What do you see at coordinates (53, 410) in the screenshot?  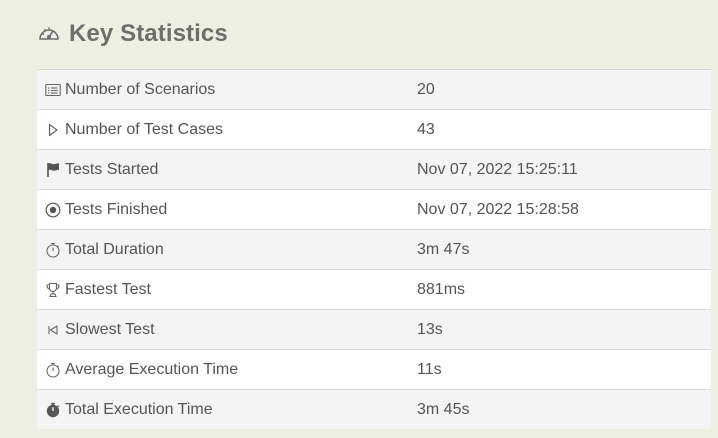 I see `stopwatch-filled-icon` at bounding box center [53, 410].